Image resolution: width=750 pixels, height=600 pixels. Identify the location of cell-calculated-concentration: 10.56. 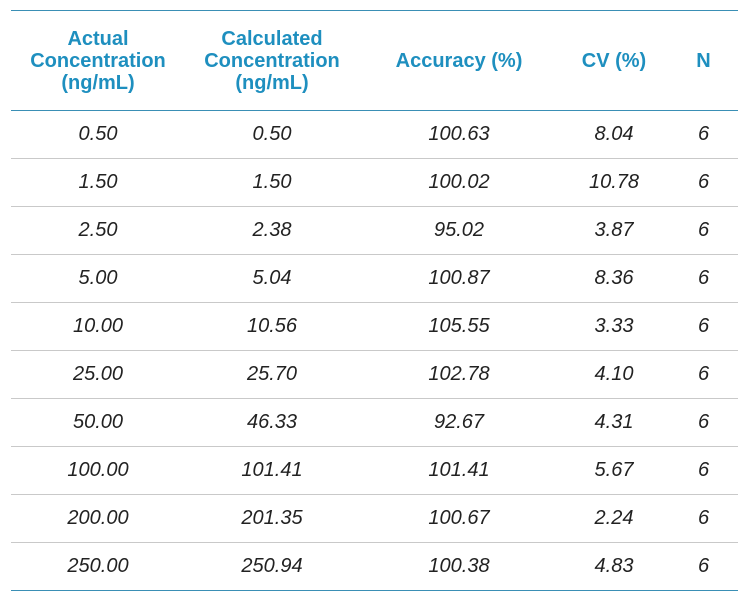
(272, 326).